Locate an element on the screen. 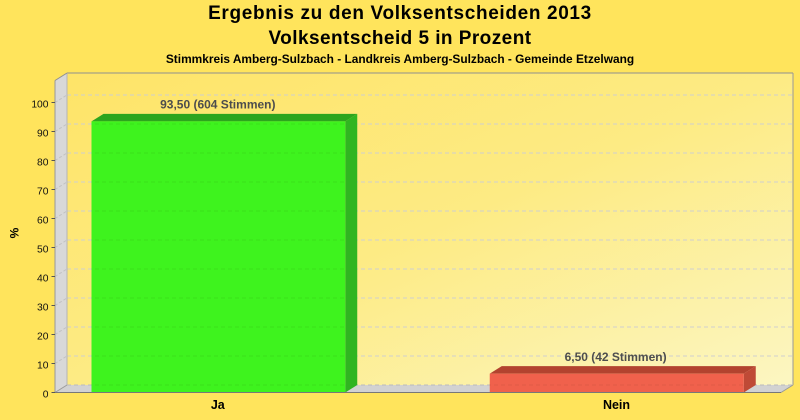 This screenshot has width=800, height=420. svg-text: 6,50 (42 Stimmen) is located at coordinates (616, 357).